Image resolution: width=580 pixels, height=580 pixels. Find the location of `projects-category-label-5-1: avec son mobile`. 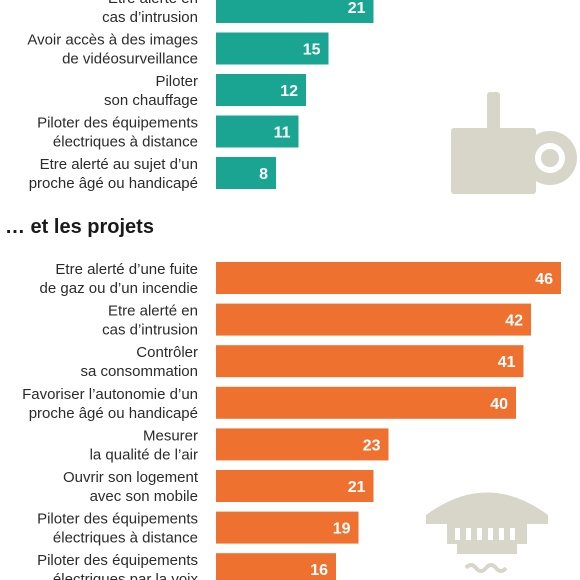

projects-category-label-5-1: avec son mobile is located at coordinates (144, 496).